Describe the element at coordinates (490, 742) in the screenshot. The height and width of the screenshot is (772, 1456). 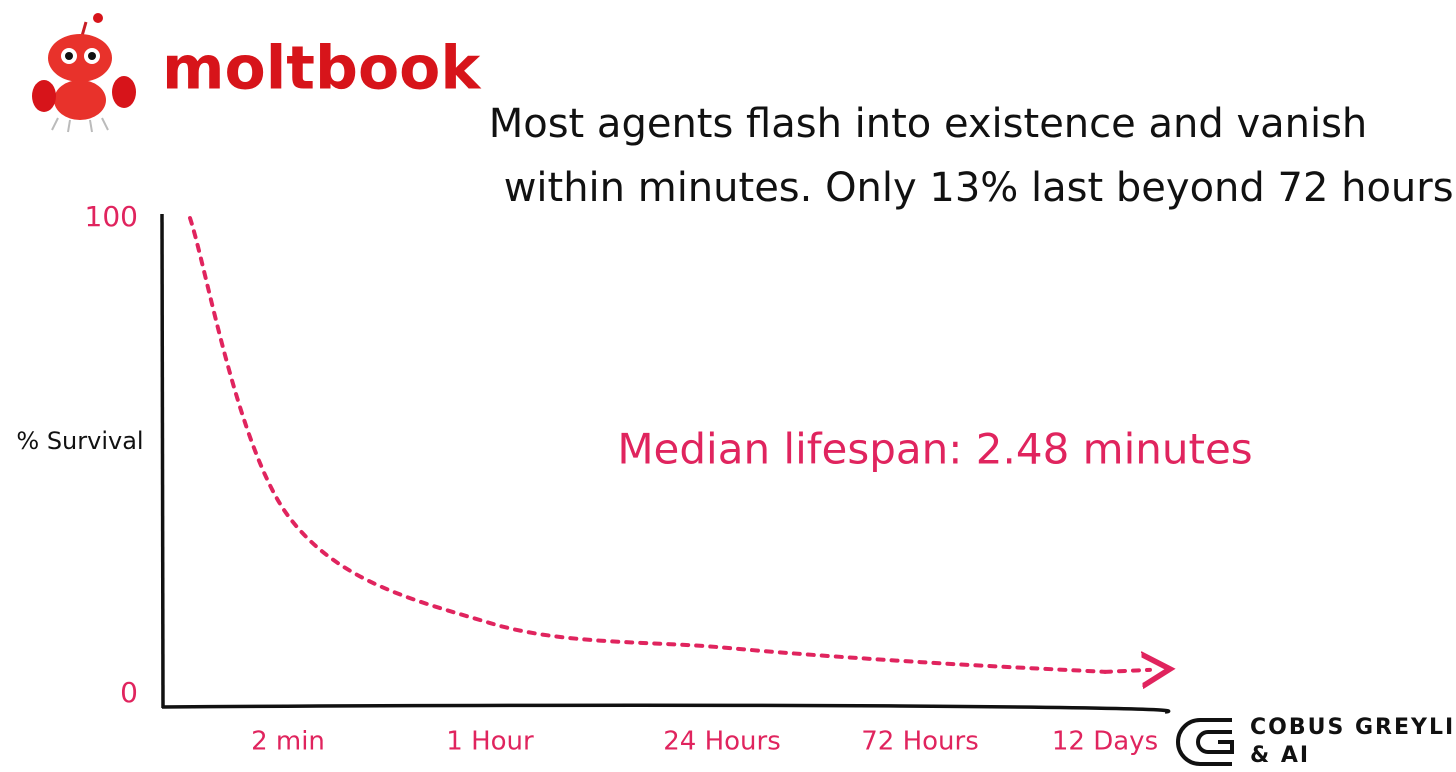
I see `x-tick-label: 1 Hour` at that location.